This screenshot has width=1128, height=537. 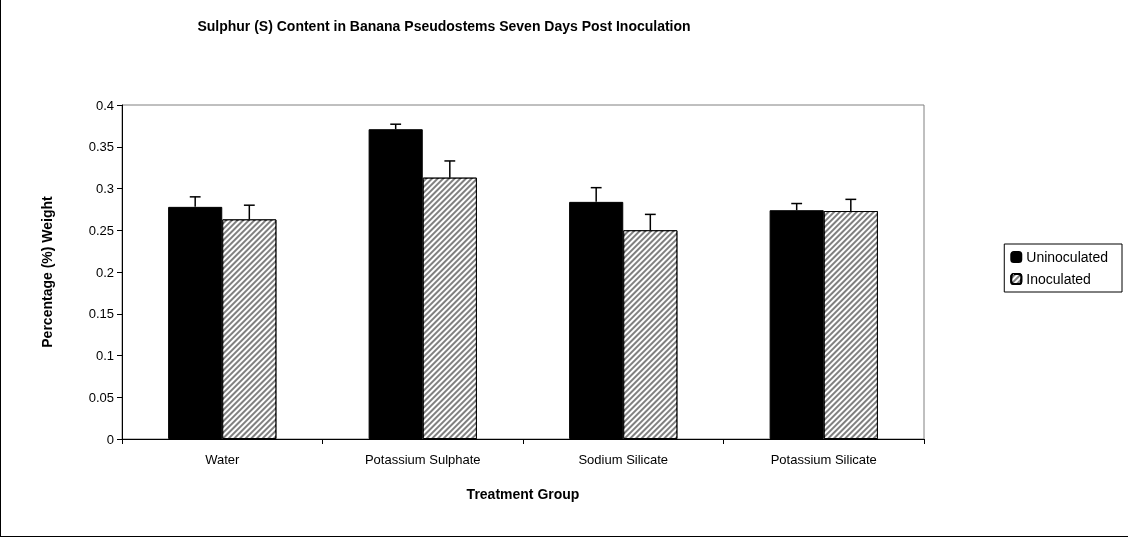 I want to click on y-tick-label: 0.15, so click(x=101, y=314).